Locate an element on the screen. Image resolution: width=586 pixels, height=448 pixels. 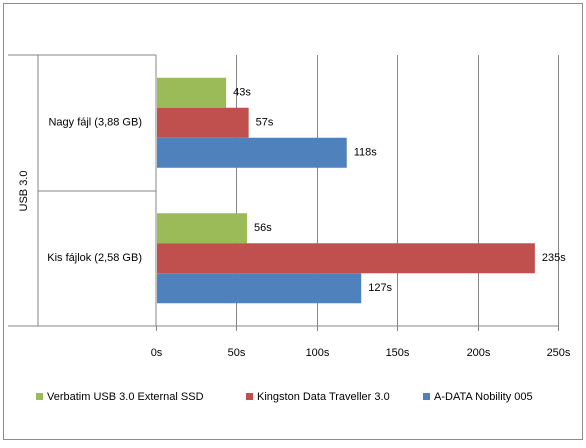
x-tick-label: 100s is located at coordinates (318, 353).